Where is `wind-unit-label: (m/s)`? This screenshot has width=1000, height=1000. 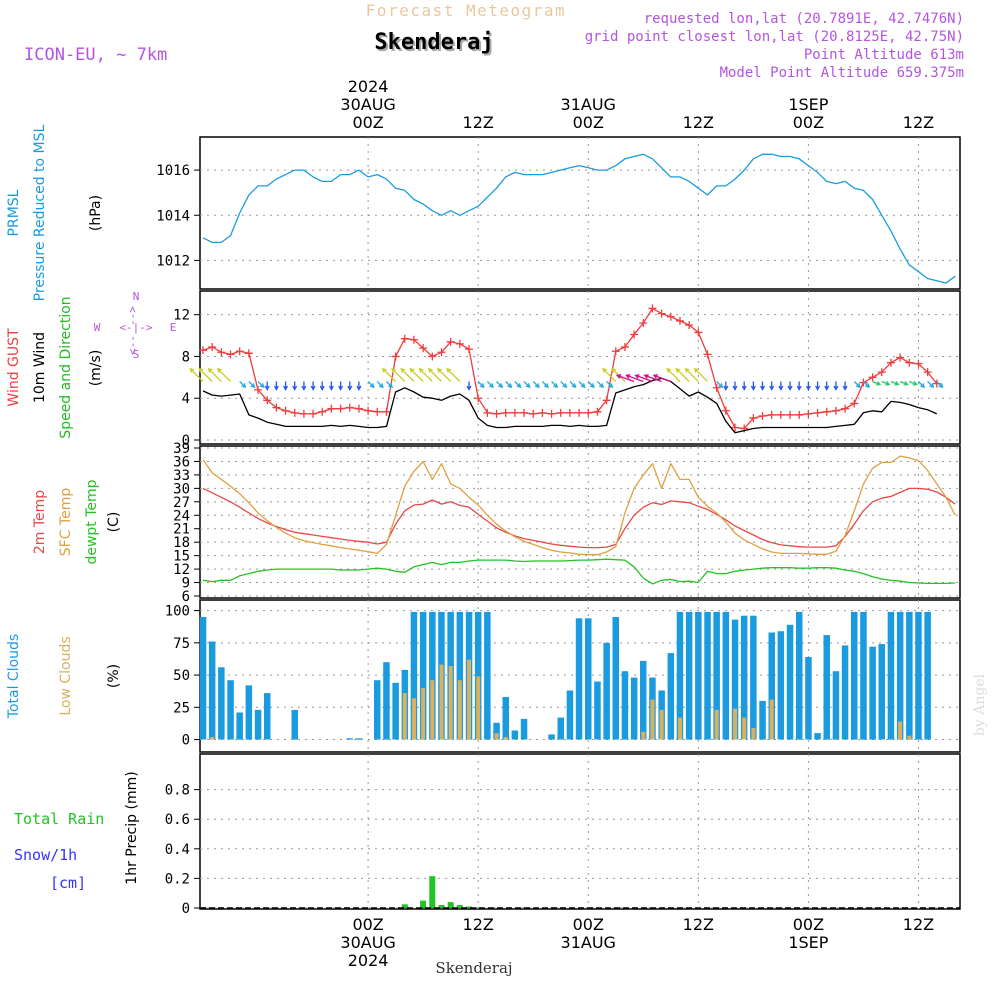
wind-unit-label: (m/s) is located at coordinates (96, 368).